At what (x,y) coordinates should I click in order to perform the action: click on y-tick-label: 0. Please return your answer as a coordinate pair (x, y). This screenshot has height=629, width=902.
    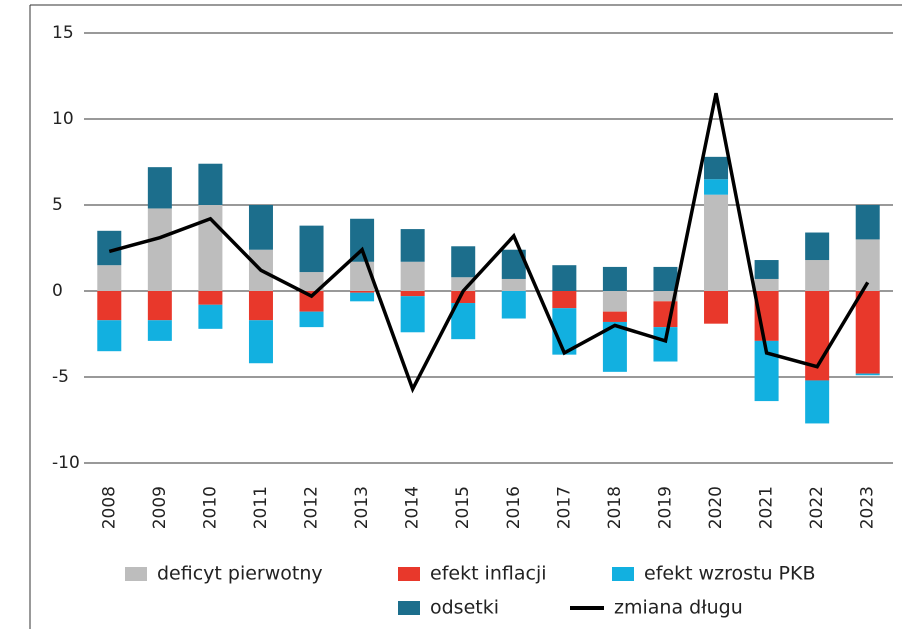
    Looking at the image, I should click on (57, 291).